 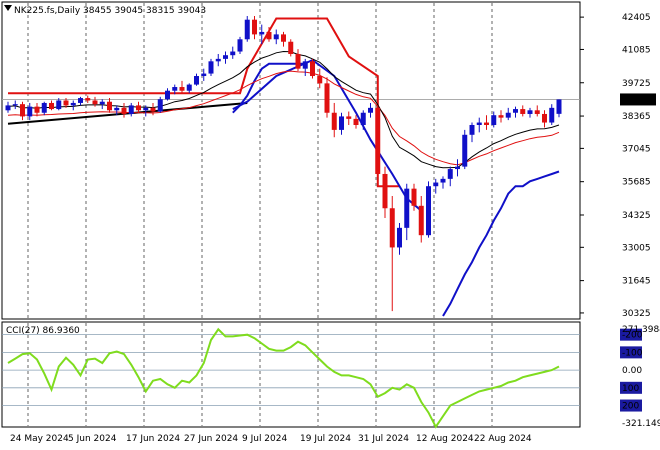 What do you see at coordinates (636, 50) in the screenshot?
I see `price-tick-label: 41085` at bounding box center [636, 50].